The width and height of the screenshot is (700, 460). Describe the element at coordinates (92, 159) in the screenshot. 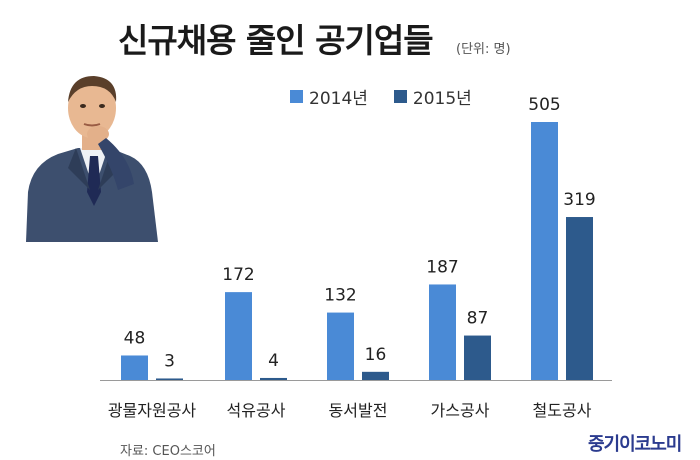

I see `thinking-man-illustration` at that location.